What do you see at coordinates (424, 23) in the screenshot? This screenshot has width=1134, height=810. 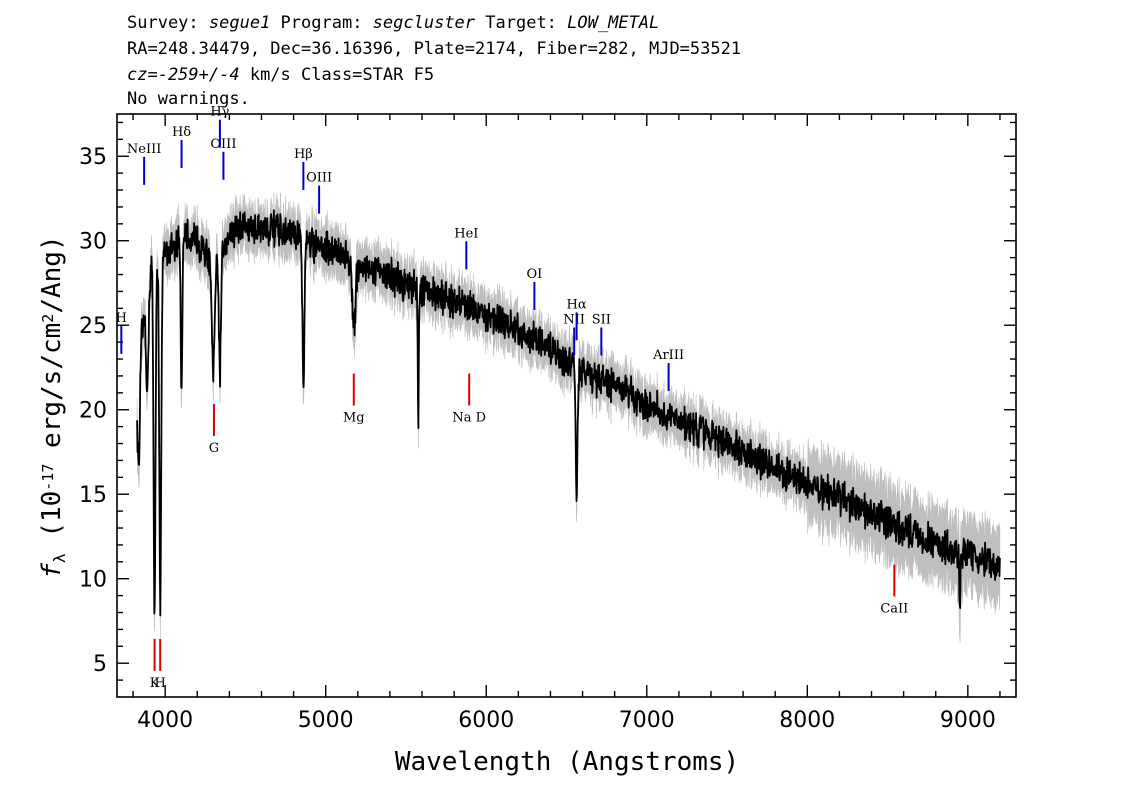 I see `header-run: segcluster` at bounding box center [424, 23].